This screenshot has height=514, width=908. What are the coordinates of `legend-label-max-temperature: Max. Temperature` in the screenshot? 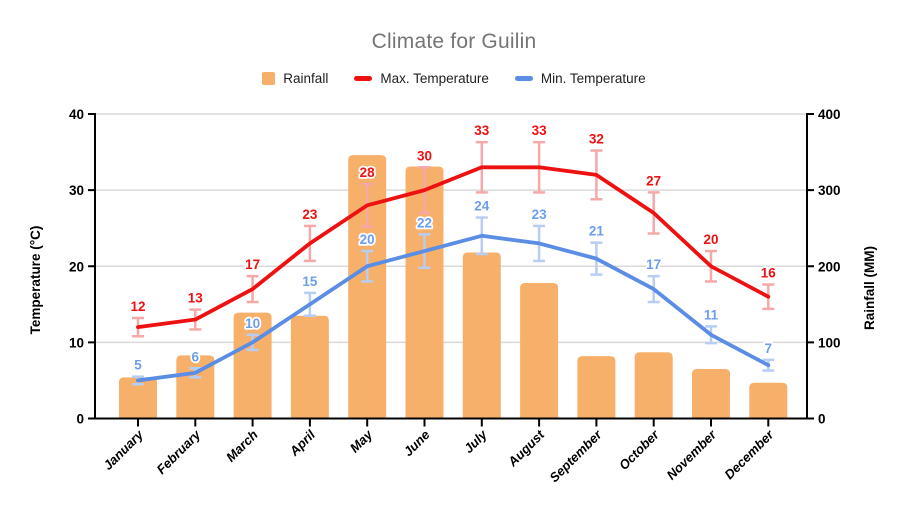 It's located at (434, 78).